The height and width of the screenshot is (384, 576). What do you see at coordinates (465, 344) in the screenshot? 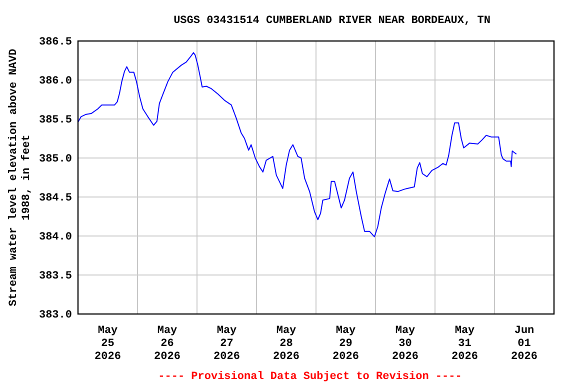
I see `x-tick-label: May 31 2026` at bounding box center [465, 344].